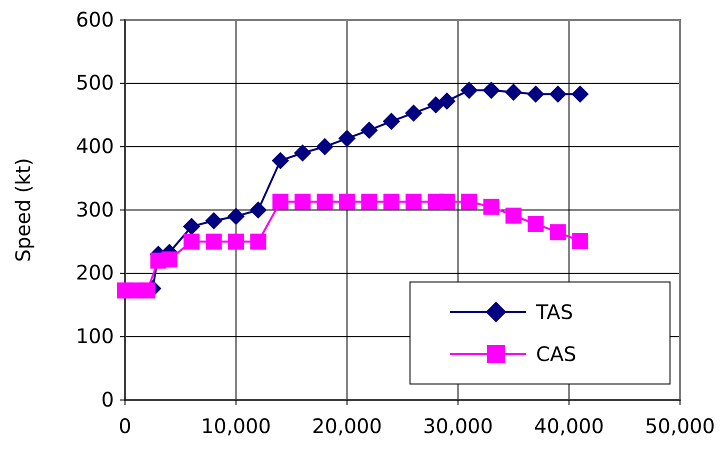  What do you see at coordinates (458, 426) in the screenshot?
I see `x-tick-label: 30,000` at bounding box center [458, 426].